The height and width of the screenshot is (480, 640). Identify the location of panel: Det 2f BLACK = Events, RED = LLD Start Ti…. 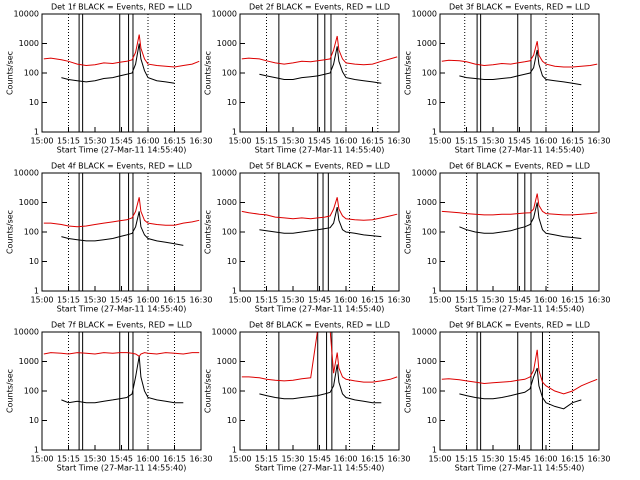
(307, 79).